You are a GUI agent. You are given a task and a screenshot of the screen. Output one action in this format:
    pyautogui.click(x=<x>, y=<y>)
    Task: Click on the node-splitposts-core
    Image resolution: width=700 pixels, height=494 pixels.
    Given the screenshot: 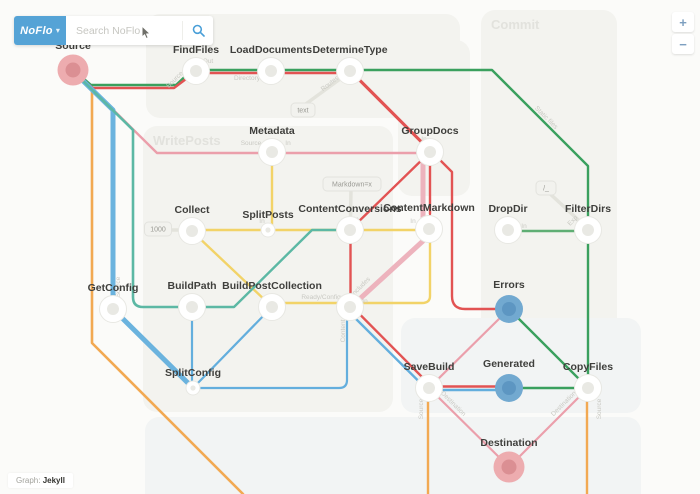 What is the action you would take?
    pyautogui.click(x=268, y=230)
    